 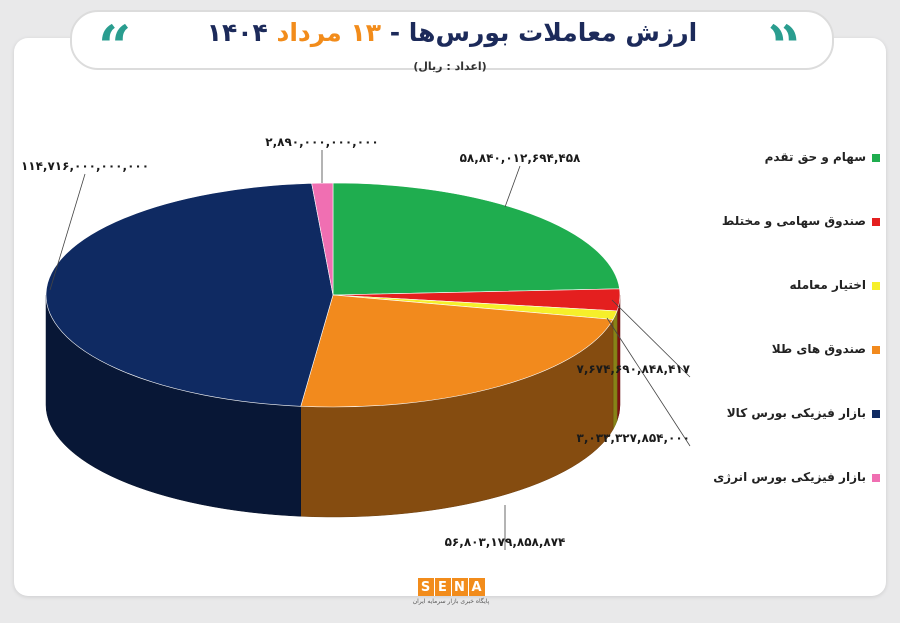 I want to click on logo-letter: S, so click(x=425, y=587).